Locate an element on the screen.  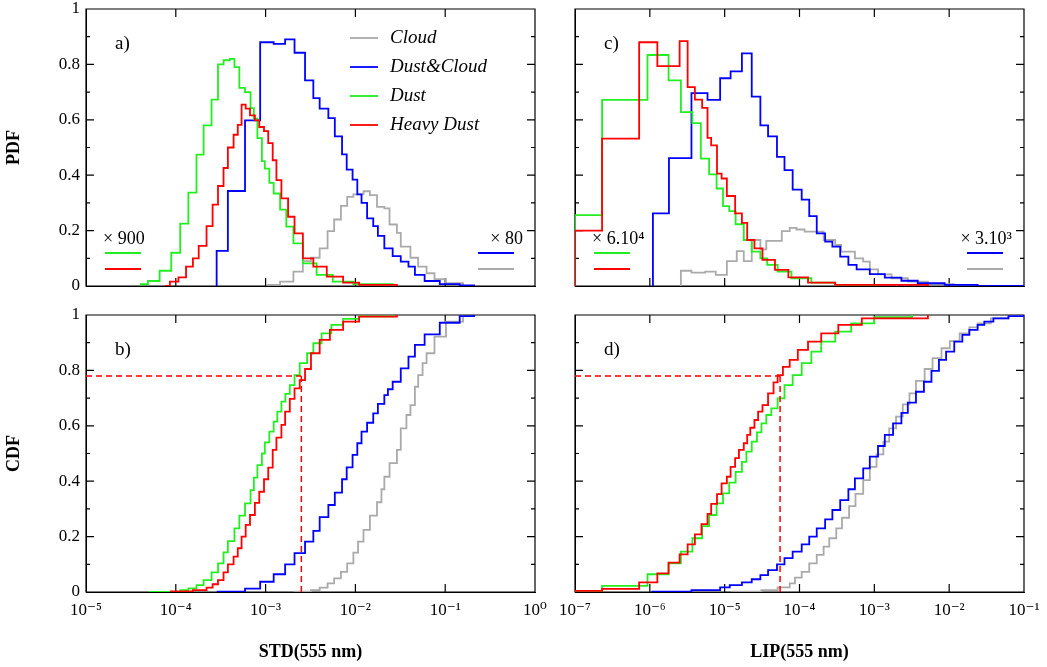
annotation: × 900 is located at coordinates (124, 237).